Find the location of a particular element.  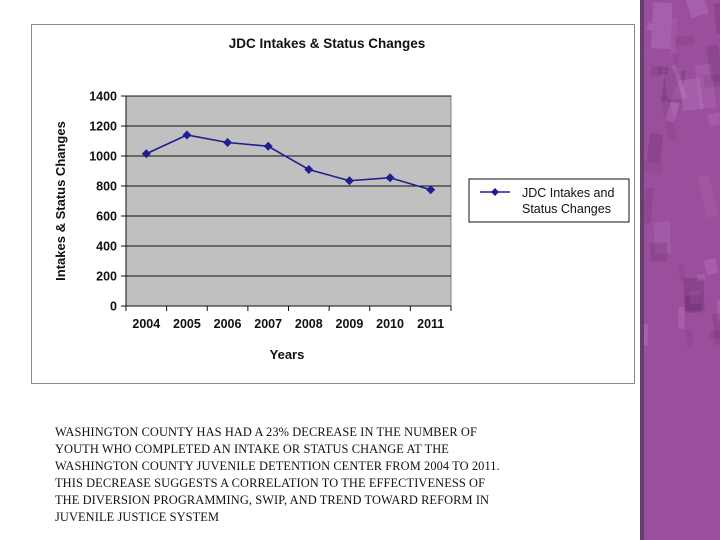

x-tick-label: 2009 is located at coordinates (350, 324).